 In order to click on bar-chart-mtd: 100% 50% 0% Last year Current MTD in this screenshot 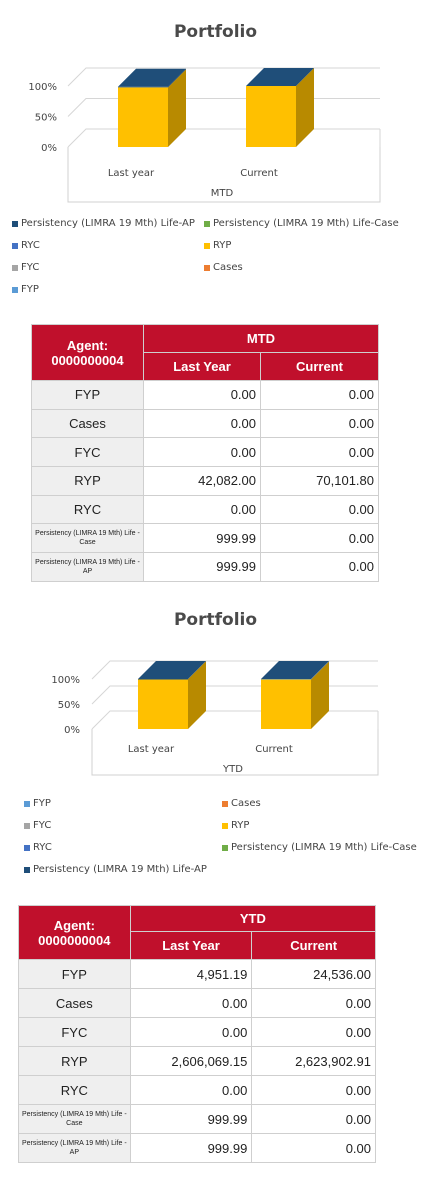, I will do `click(204, 135)`.